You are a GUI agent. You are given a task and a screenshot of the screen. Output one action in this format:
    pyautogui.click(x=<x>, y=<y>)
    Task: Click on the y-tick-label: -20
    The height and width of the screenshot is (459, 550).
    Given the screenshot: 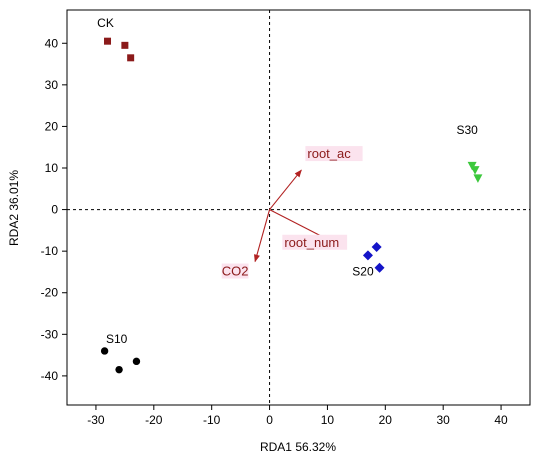 What is the action you would take?
    pyautogui.click(x=50, y=293)
    